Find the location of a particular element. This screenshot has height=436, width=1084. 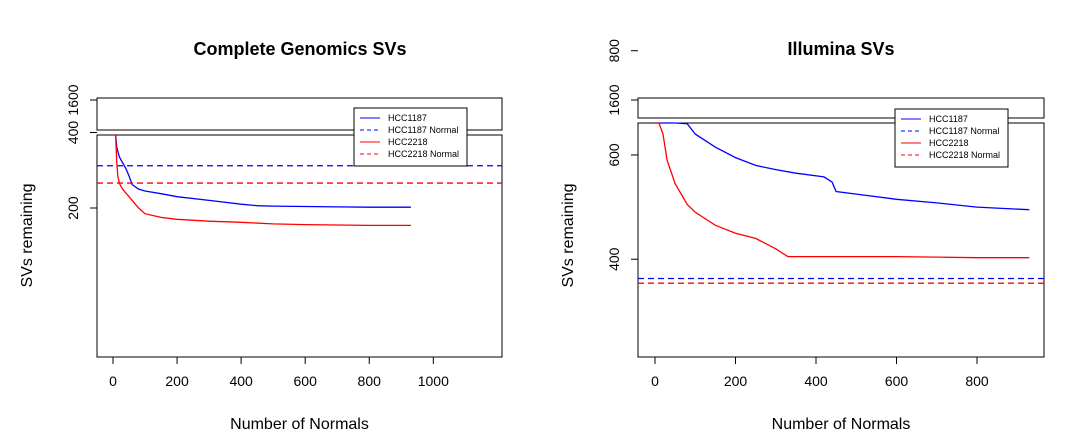

x-tick-label: 1000 is located at coordinates (433, 381).